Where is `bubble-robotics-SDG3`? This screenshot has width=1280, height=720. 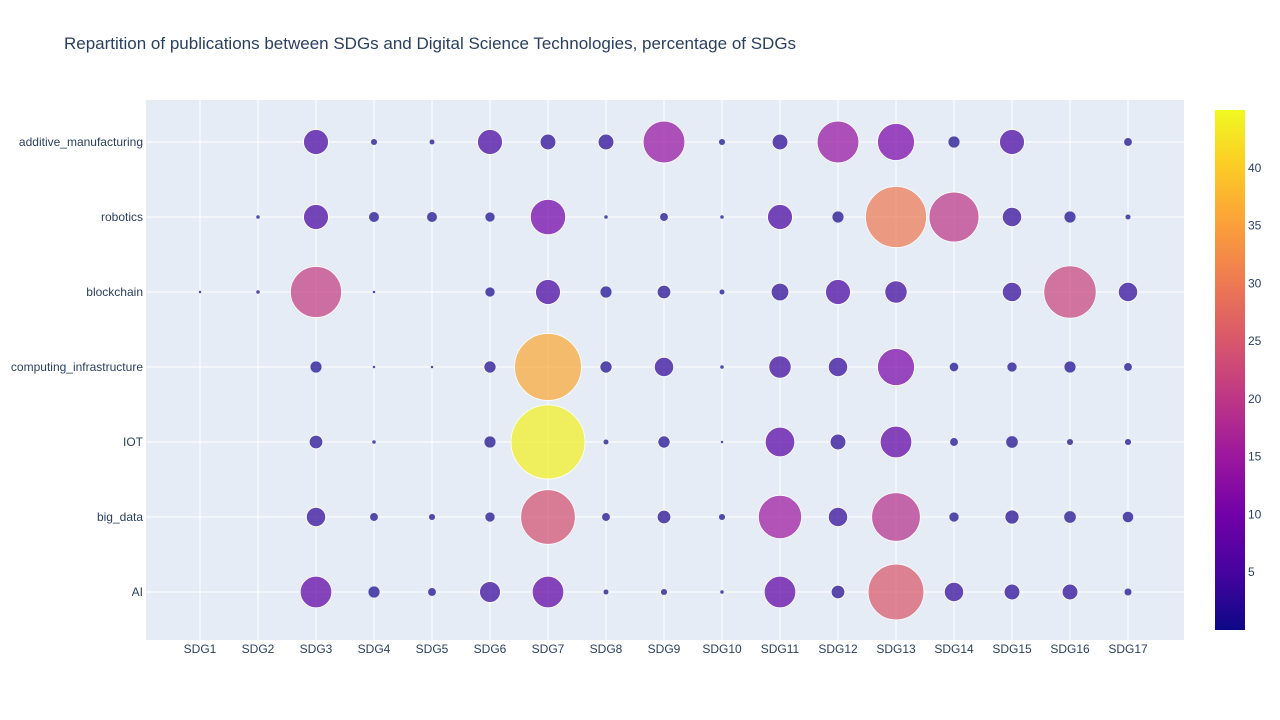 bubble-robotics-SDG3 is located at coordinates (316, 217).